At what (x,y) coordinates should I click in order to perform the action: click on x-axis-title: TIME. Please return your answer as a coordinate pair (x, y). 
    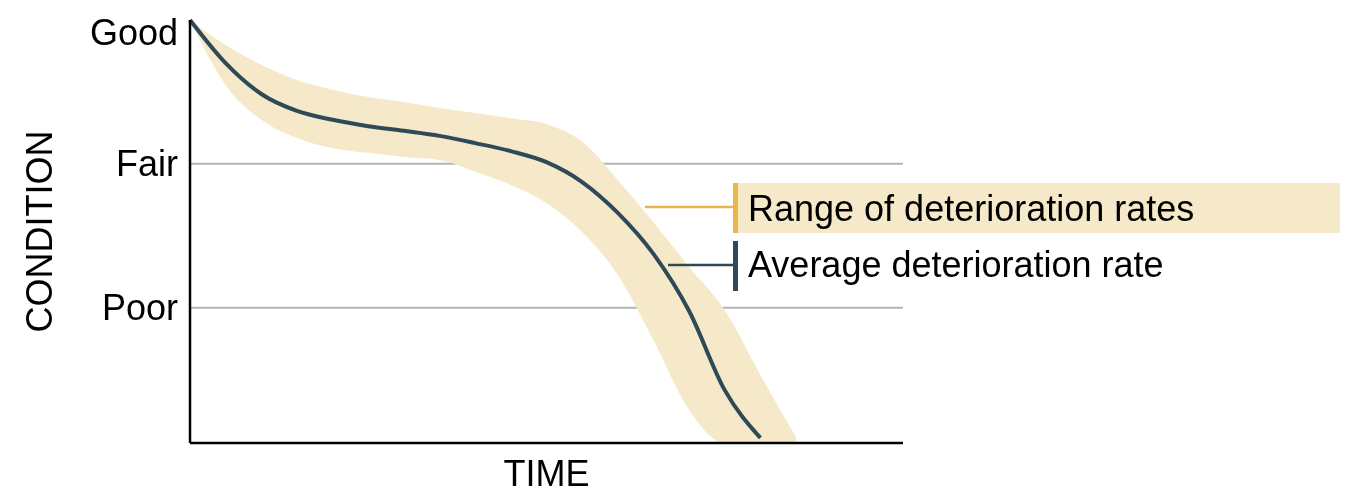
    Looking at the image, I should click on (546, 473).